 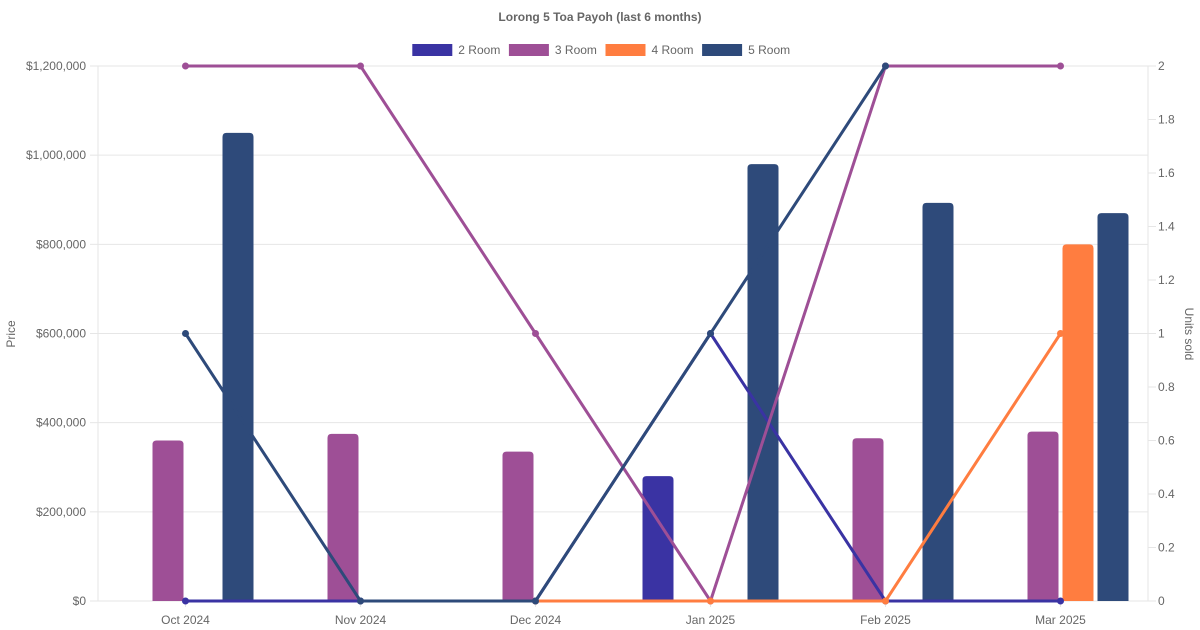 What do you see at coordinates (61, 244) in the screenshot?
I see `left-tick-label: $800,000` at bounding box center [61, 244].